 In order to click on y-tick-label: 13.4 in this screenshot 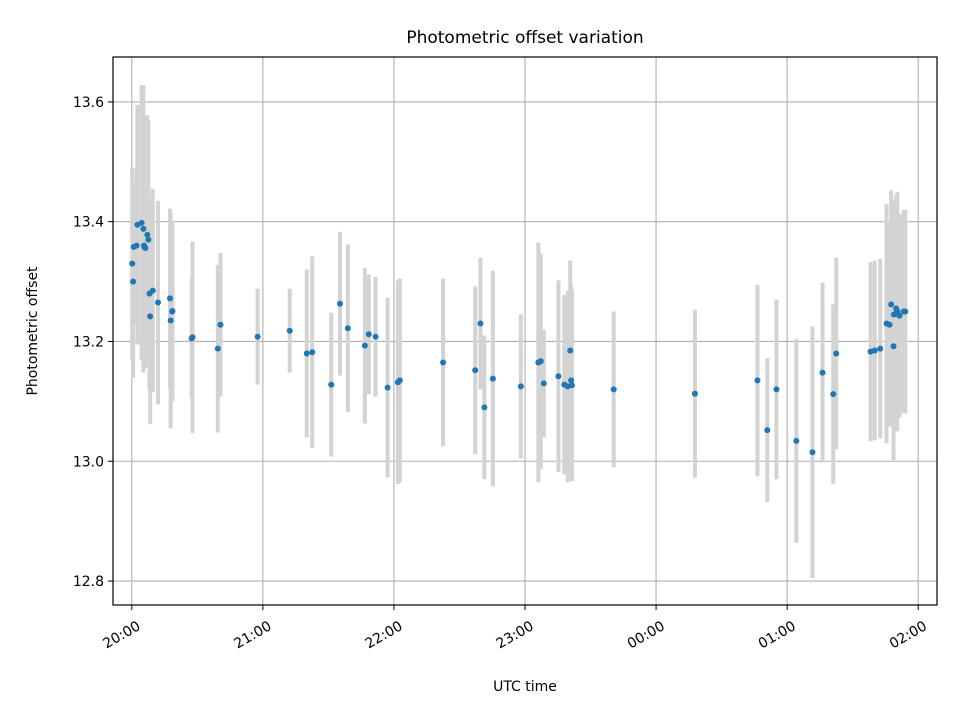, I will do `click(88, 223)`.